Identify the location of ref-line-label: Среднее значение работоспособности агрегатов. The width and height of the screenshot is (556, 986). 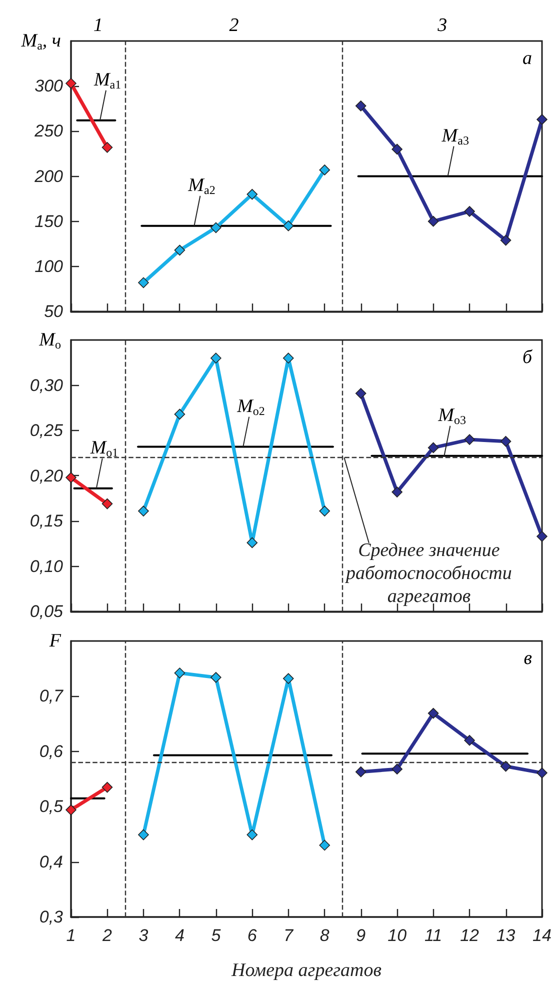
(428, 573).